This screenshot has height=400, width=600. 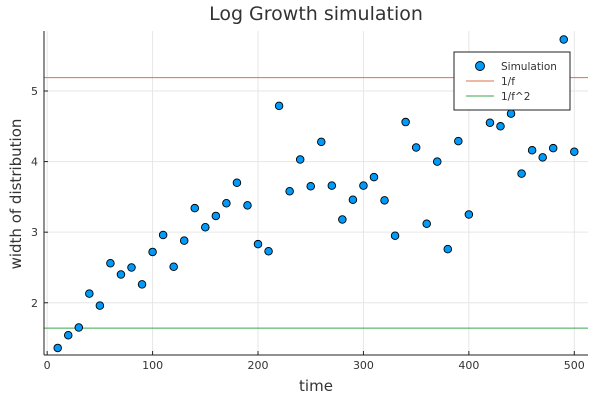 What do you see at coordinates (480, 66) in the screenshot?
I see `legend-marker-simulation` at bounding box center [480, 66].